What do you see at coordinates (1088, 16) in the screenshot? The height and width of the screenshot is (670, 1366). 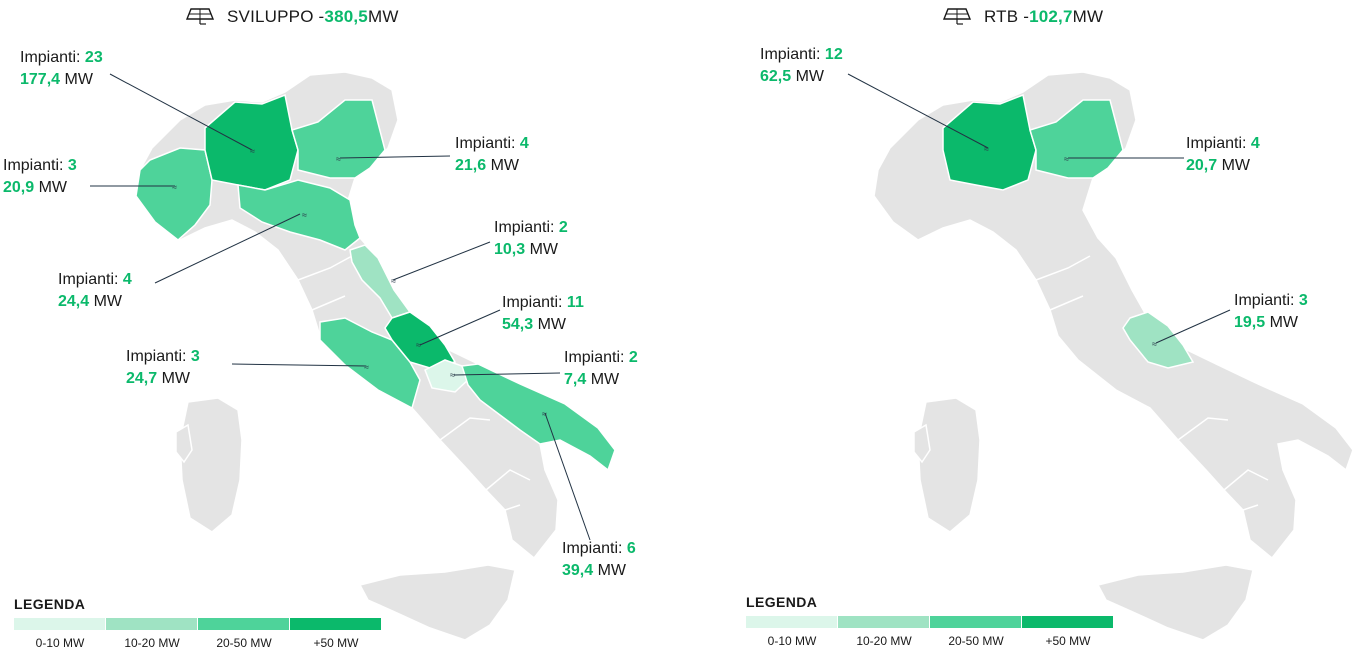 I see `right-title-unit: MW` at bounding box center [1088, 16].